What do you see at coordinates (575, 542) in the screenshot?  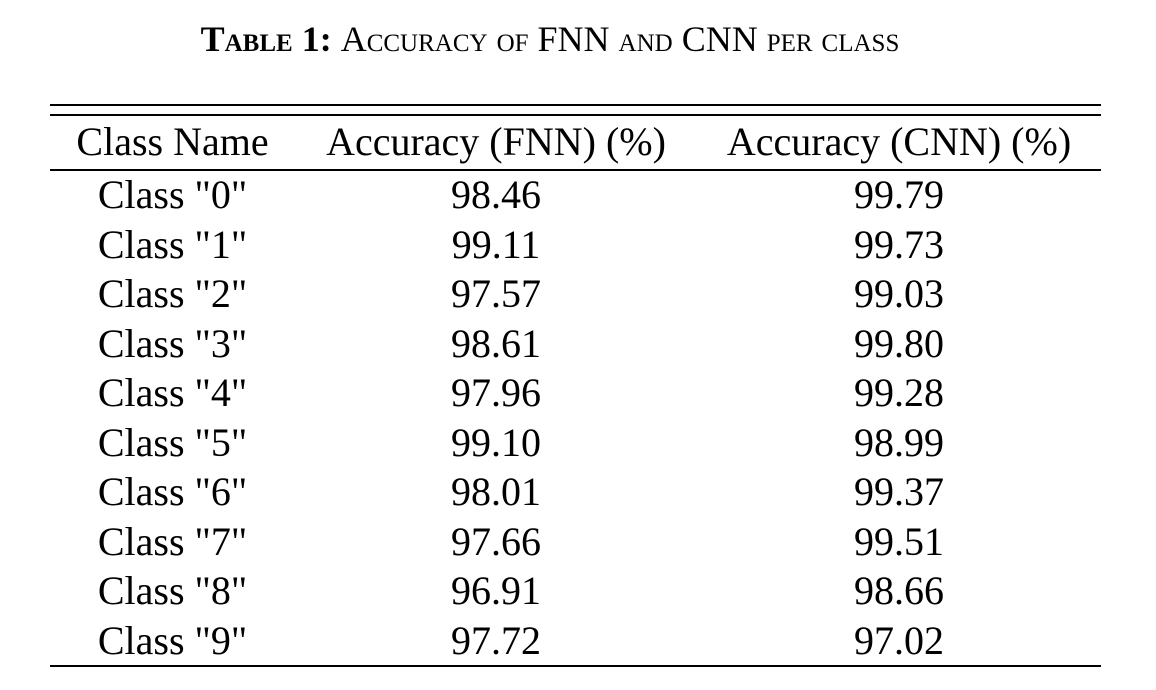 I see `table-row: Class "7" 97.66 99.51` at bounding box center [575, 542].